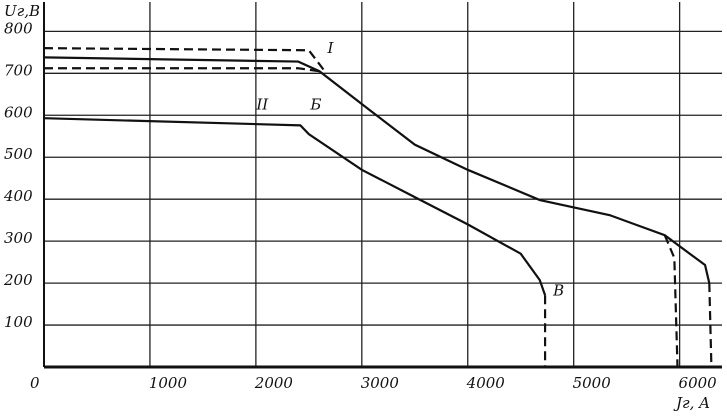 This screenshot has height=417, width=727. What do you see at coordinates (315, 104) in the screenshot?
I see `annotation: Б` at bounding box center [315, 104].